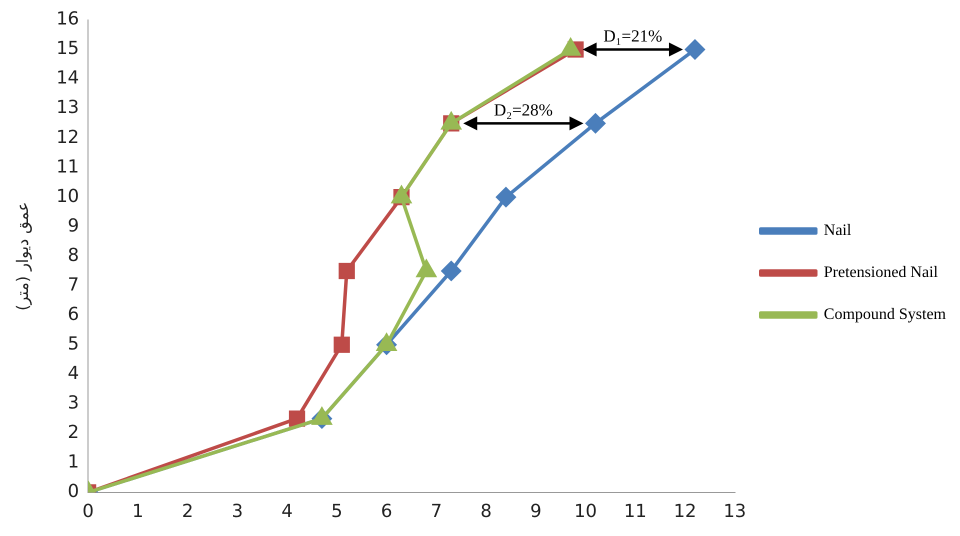 The width and height of the screenshot is (960, 536). Describe the element at coordinates (74, 225) in the screenshot. I see `y-tick-label: 9` at that location.